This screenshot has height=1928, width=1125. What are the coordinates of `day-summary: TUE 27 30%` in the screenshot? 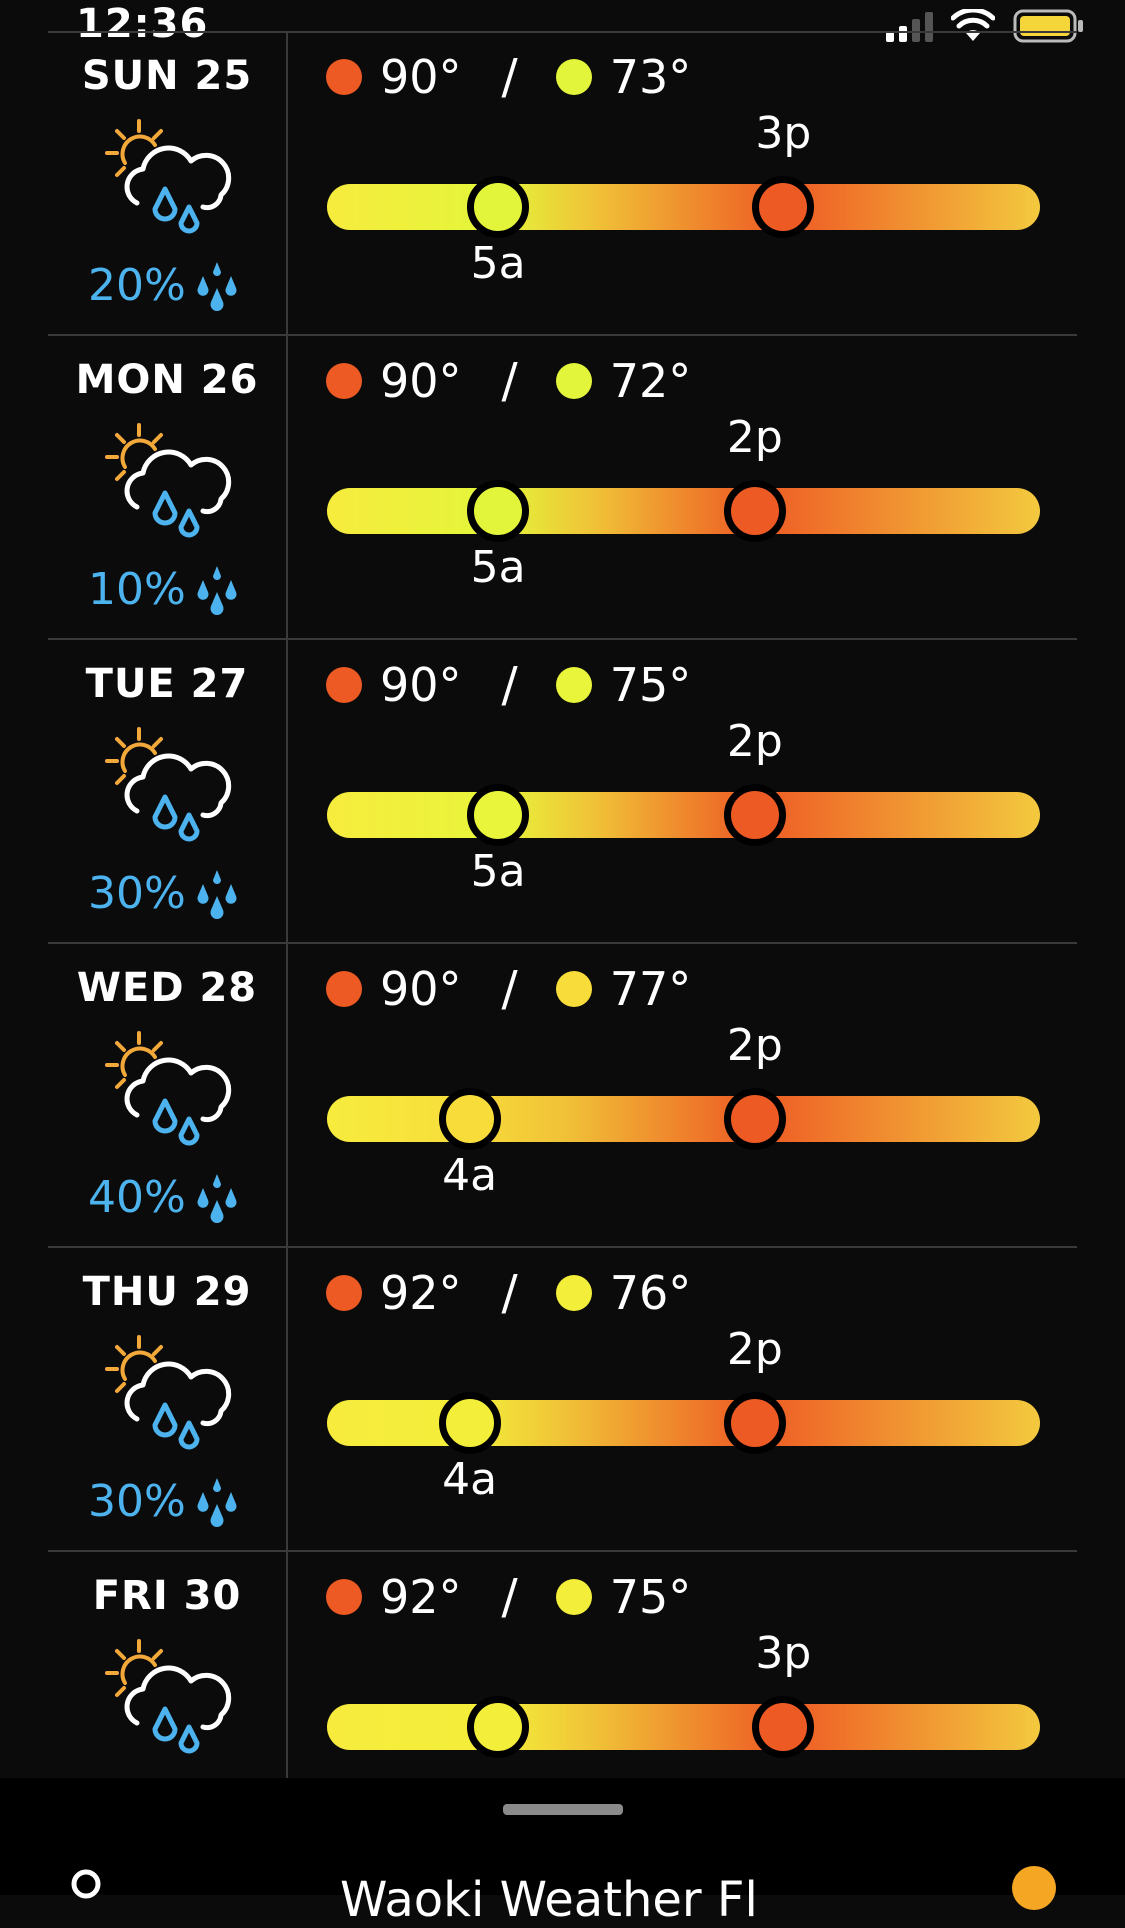 It's located at (168, 791).